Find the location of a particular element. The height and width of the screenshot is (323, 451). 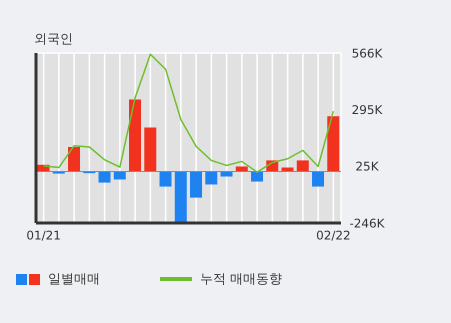

chart-title: 외국인 is located at coordinates (53, 39).